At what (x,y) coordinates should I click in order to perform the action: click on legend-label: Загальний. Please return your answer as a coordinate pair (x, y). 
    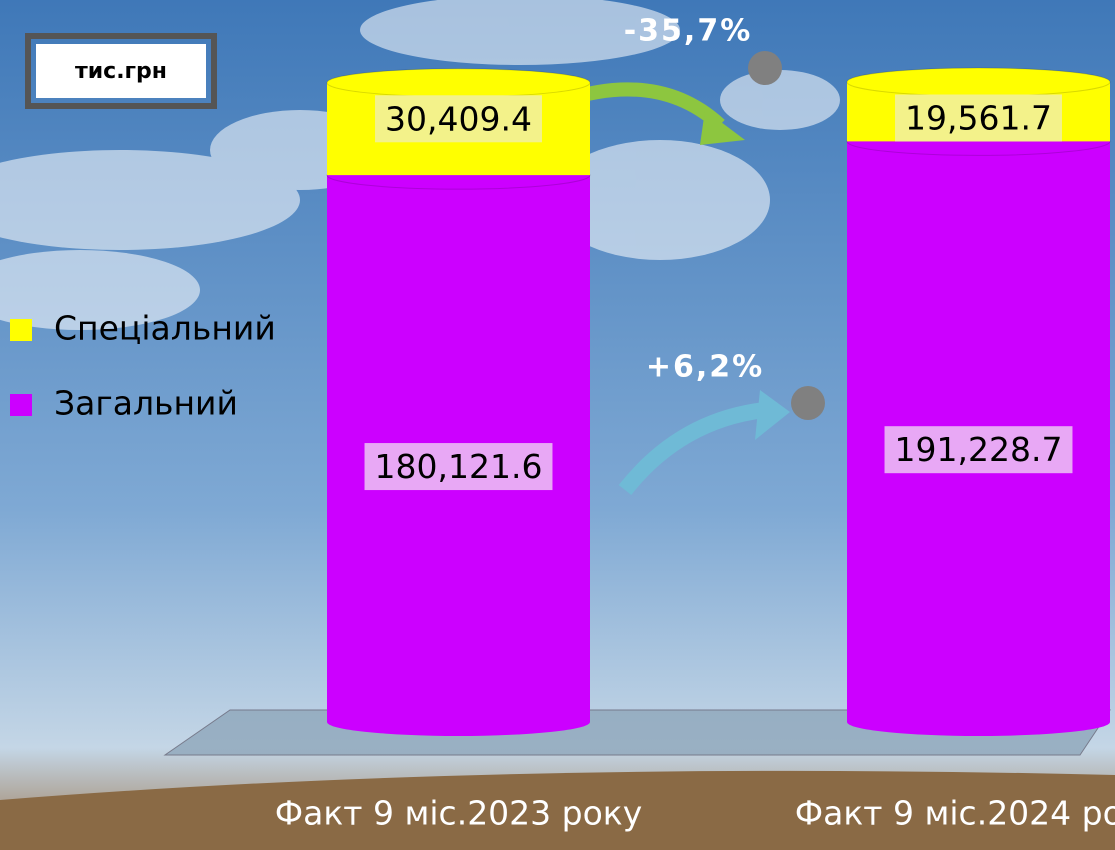
    Looking at the image, I should click on (146, 403).